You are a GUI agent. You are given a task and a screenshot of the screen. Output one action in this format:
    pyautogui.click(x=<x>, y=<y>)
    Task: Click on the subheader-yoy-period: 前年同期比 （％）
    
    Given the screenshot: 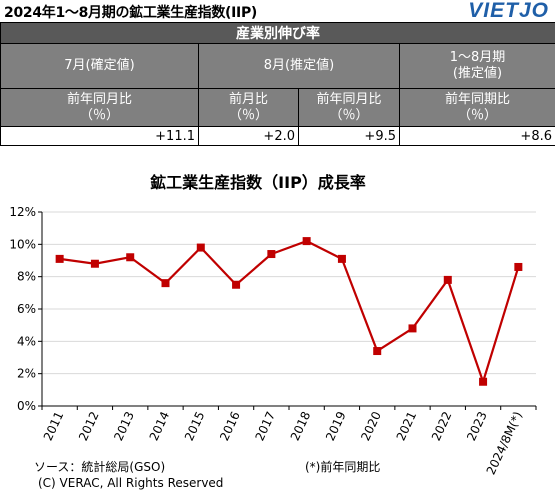 What is the action you would take?
    pyautogui.click(x=477, y=107)
    